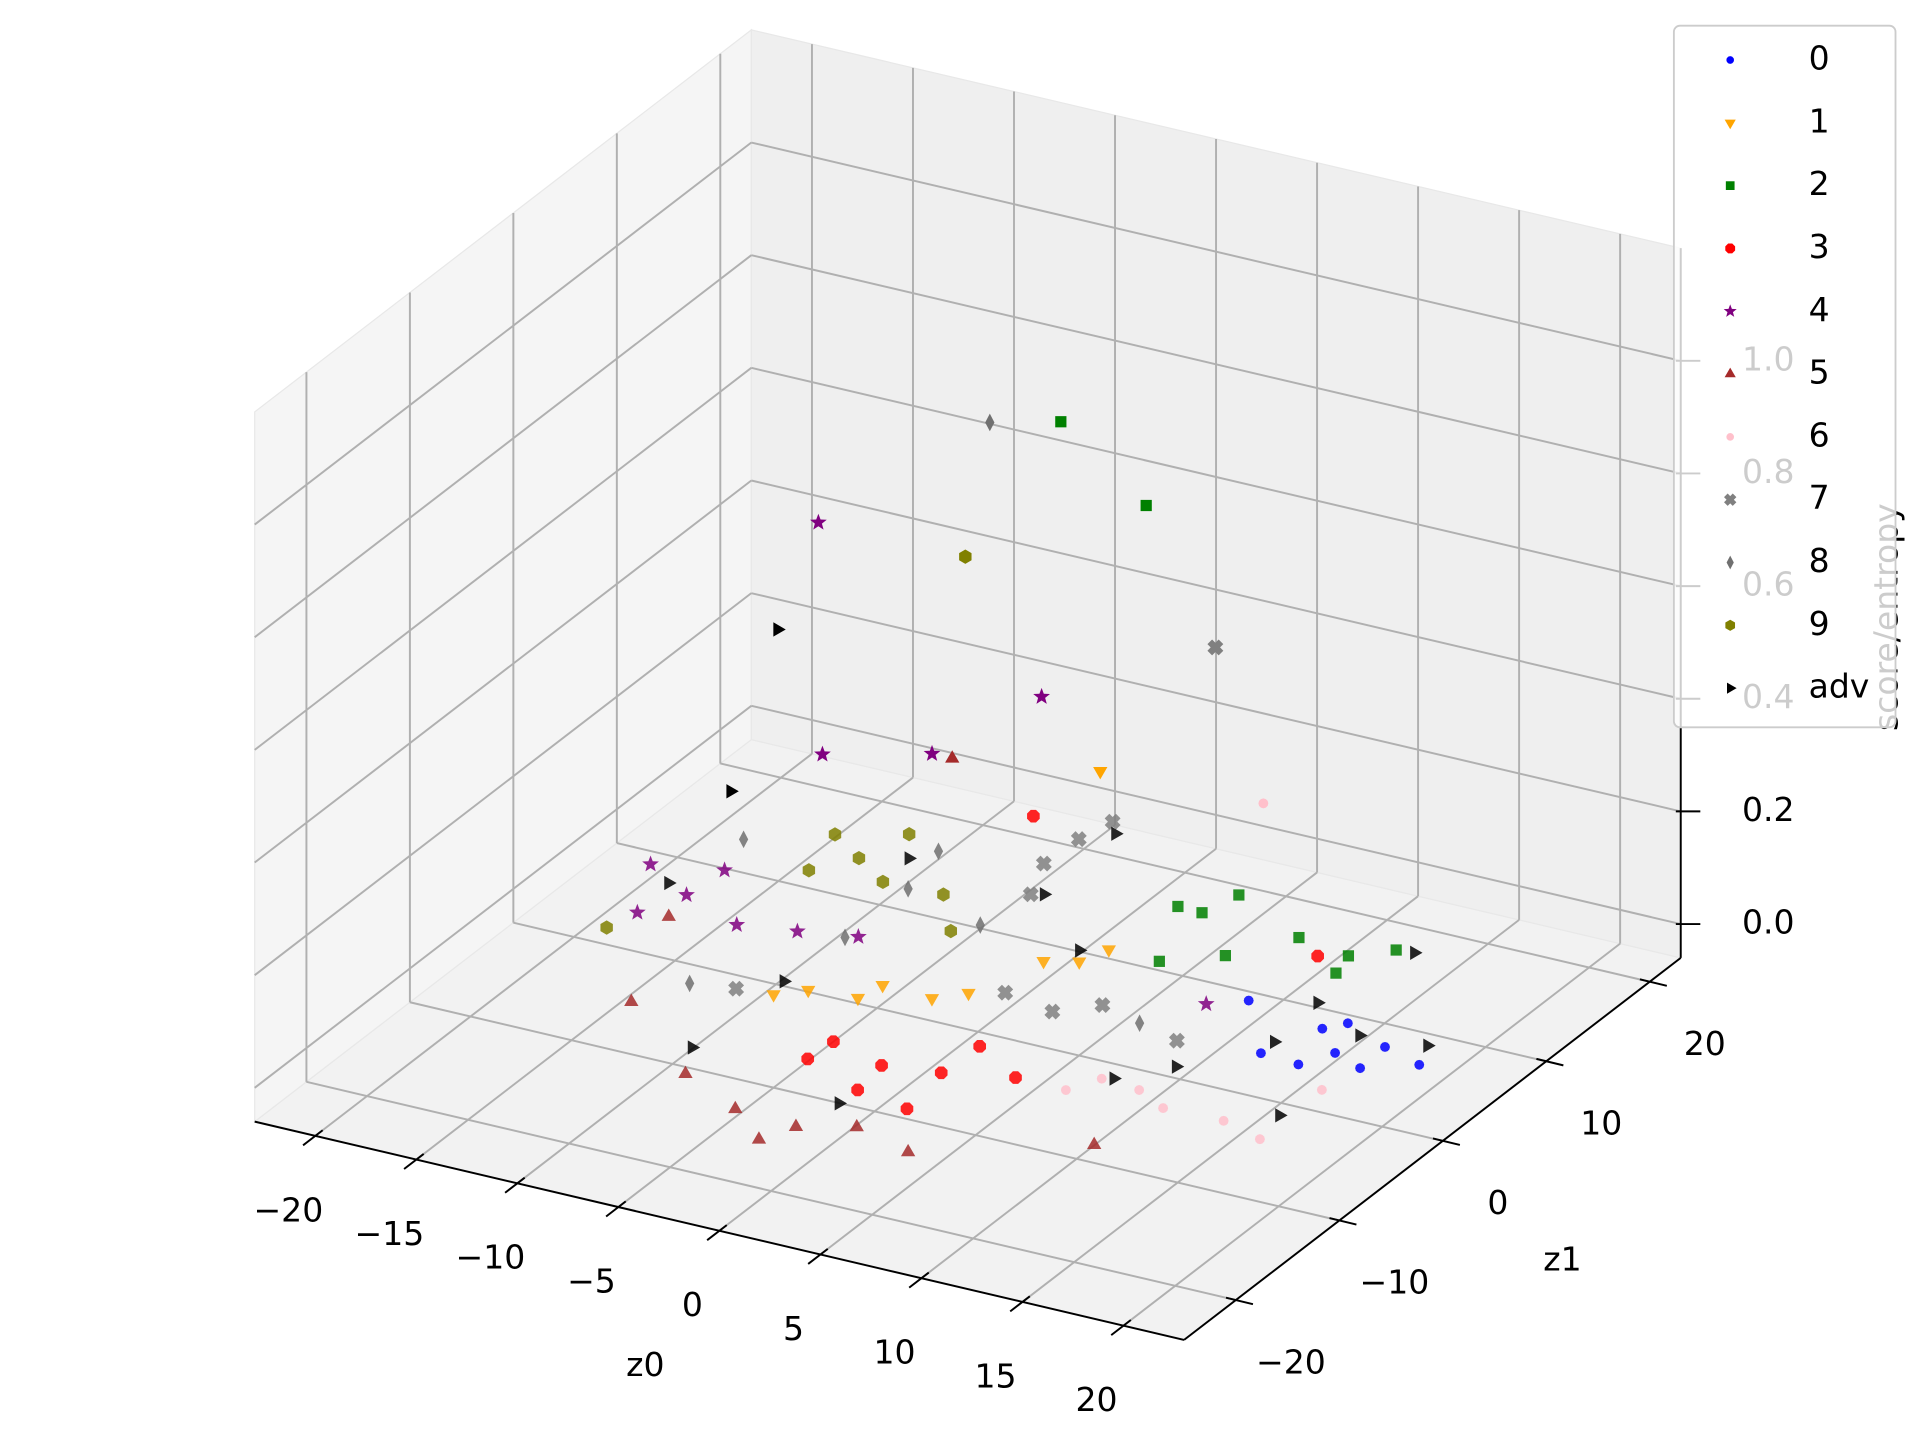  What do you see at coordinates (1819, 372) in the screenshot?
I see `legend-label: 5` at bounding box center [1819, 372].